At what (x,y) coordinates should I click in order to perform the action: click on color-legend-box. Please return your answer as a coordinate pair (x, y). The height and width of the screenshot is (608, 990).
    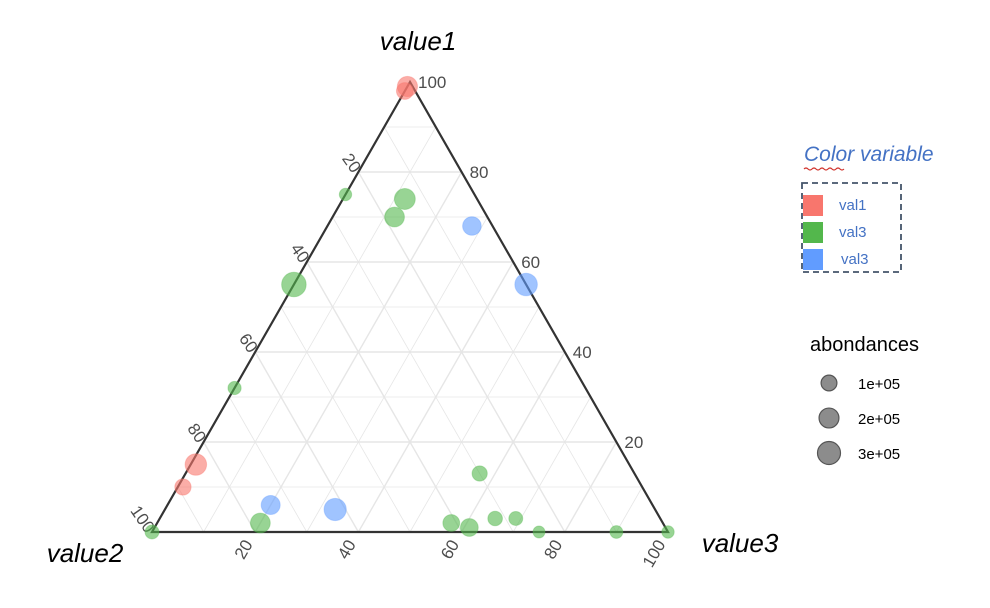
    Looking at the image, I should click on (851, 227).